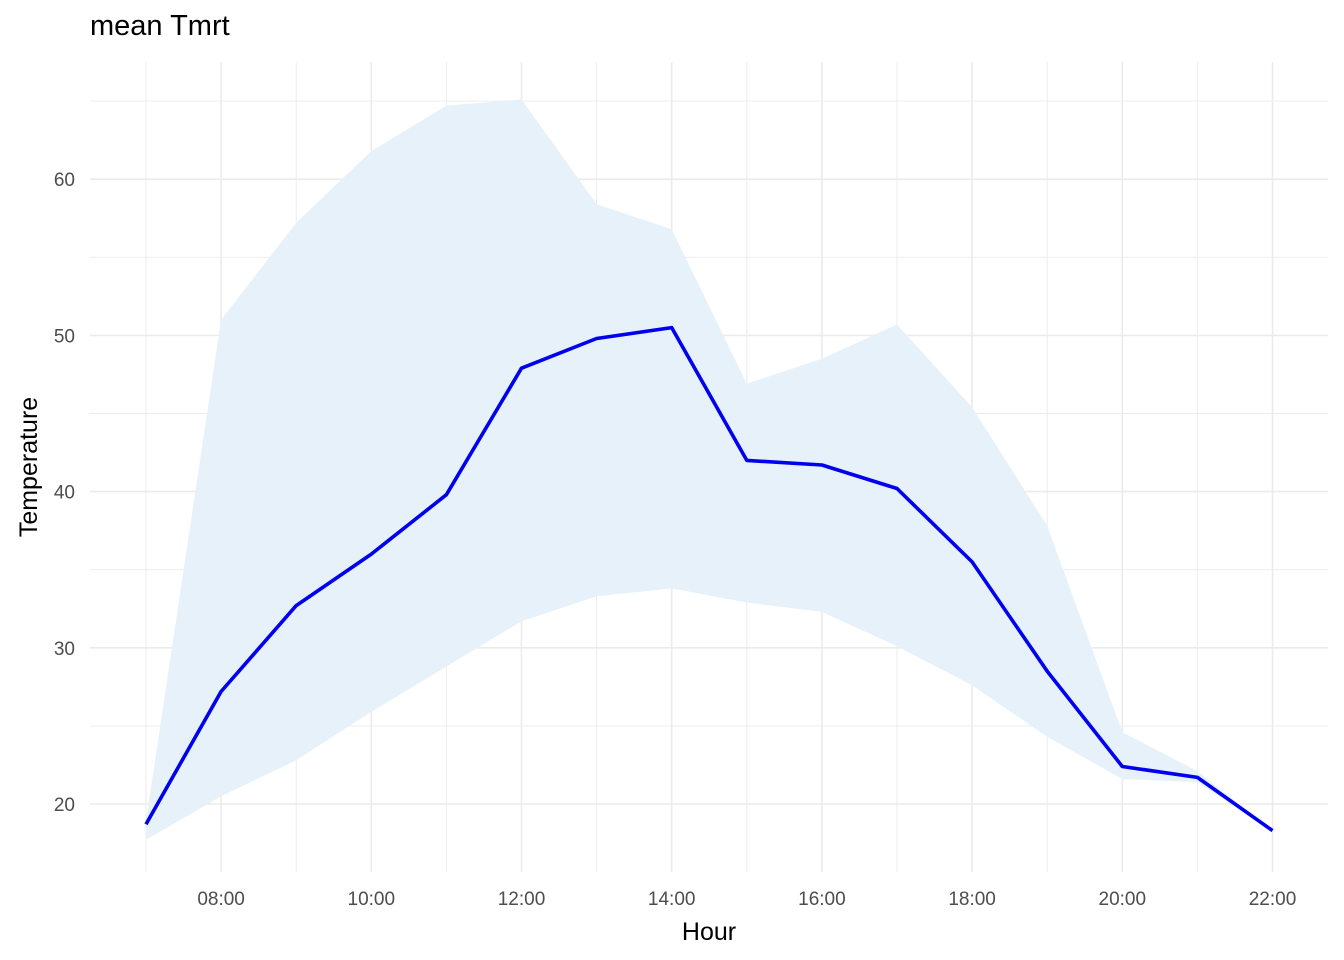 The width and height of the screenshot is (1344, 960). I want to click on chart-title: mean Tmrt, so click(160, 26).